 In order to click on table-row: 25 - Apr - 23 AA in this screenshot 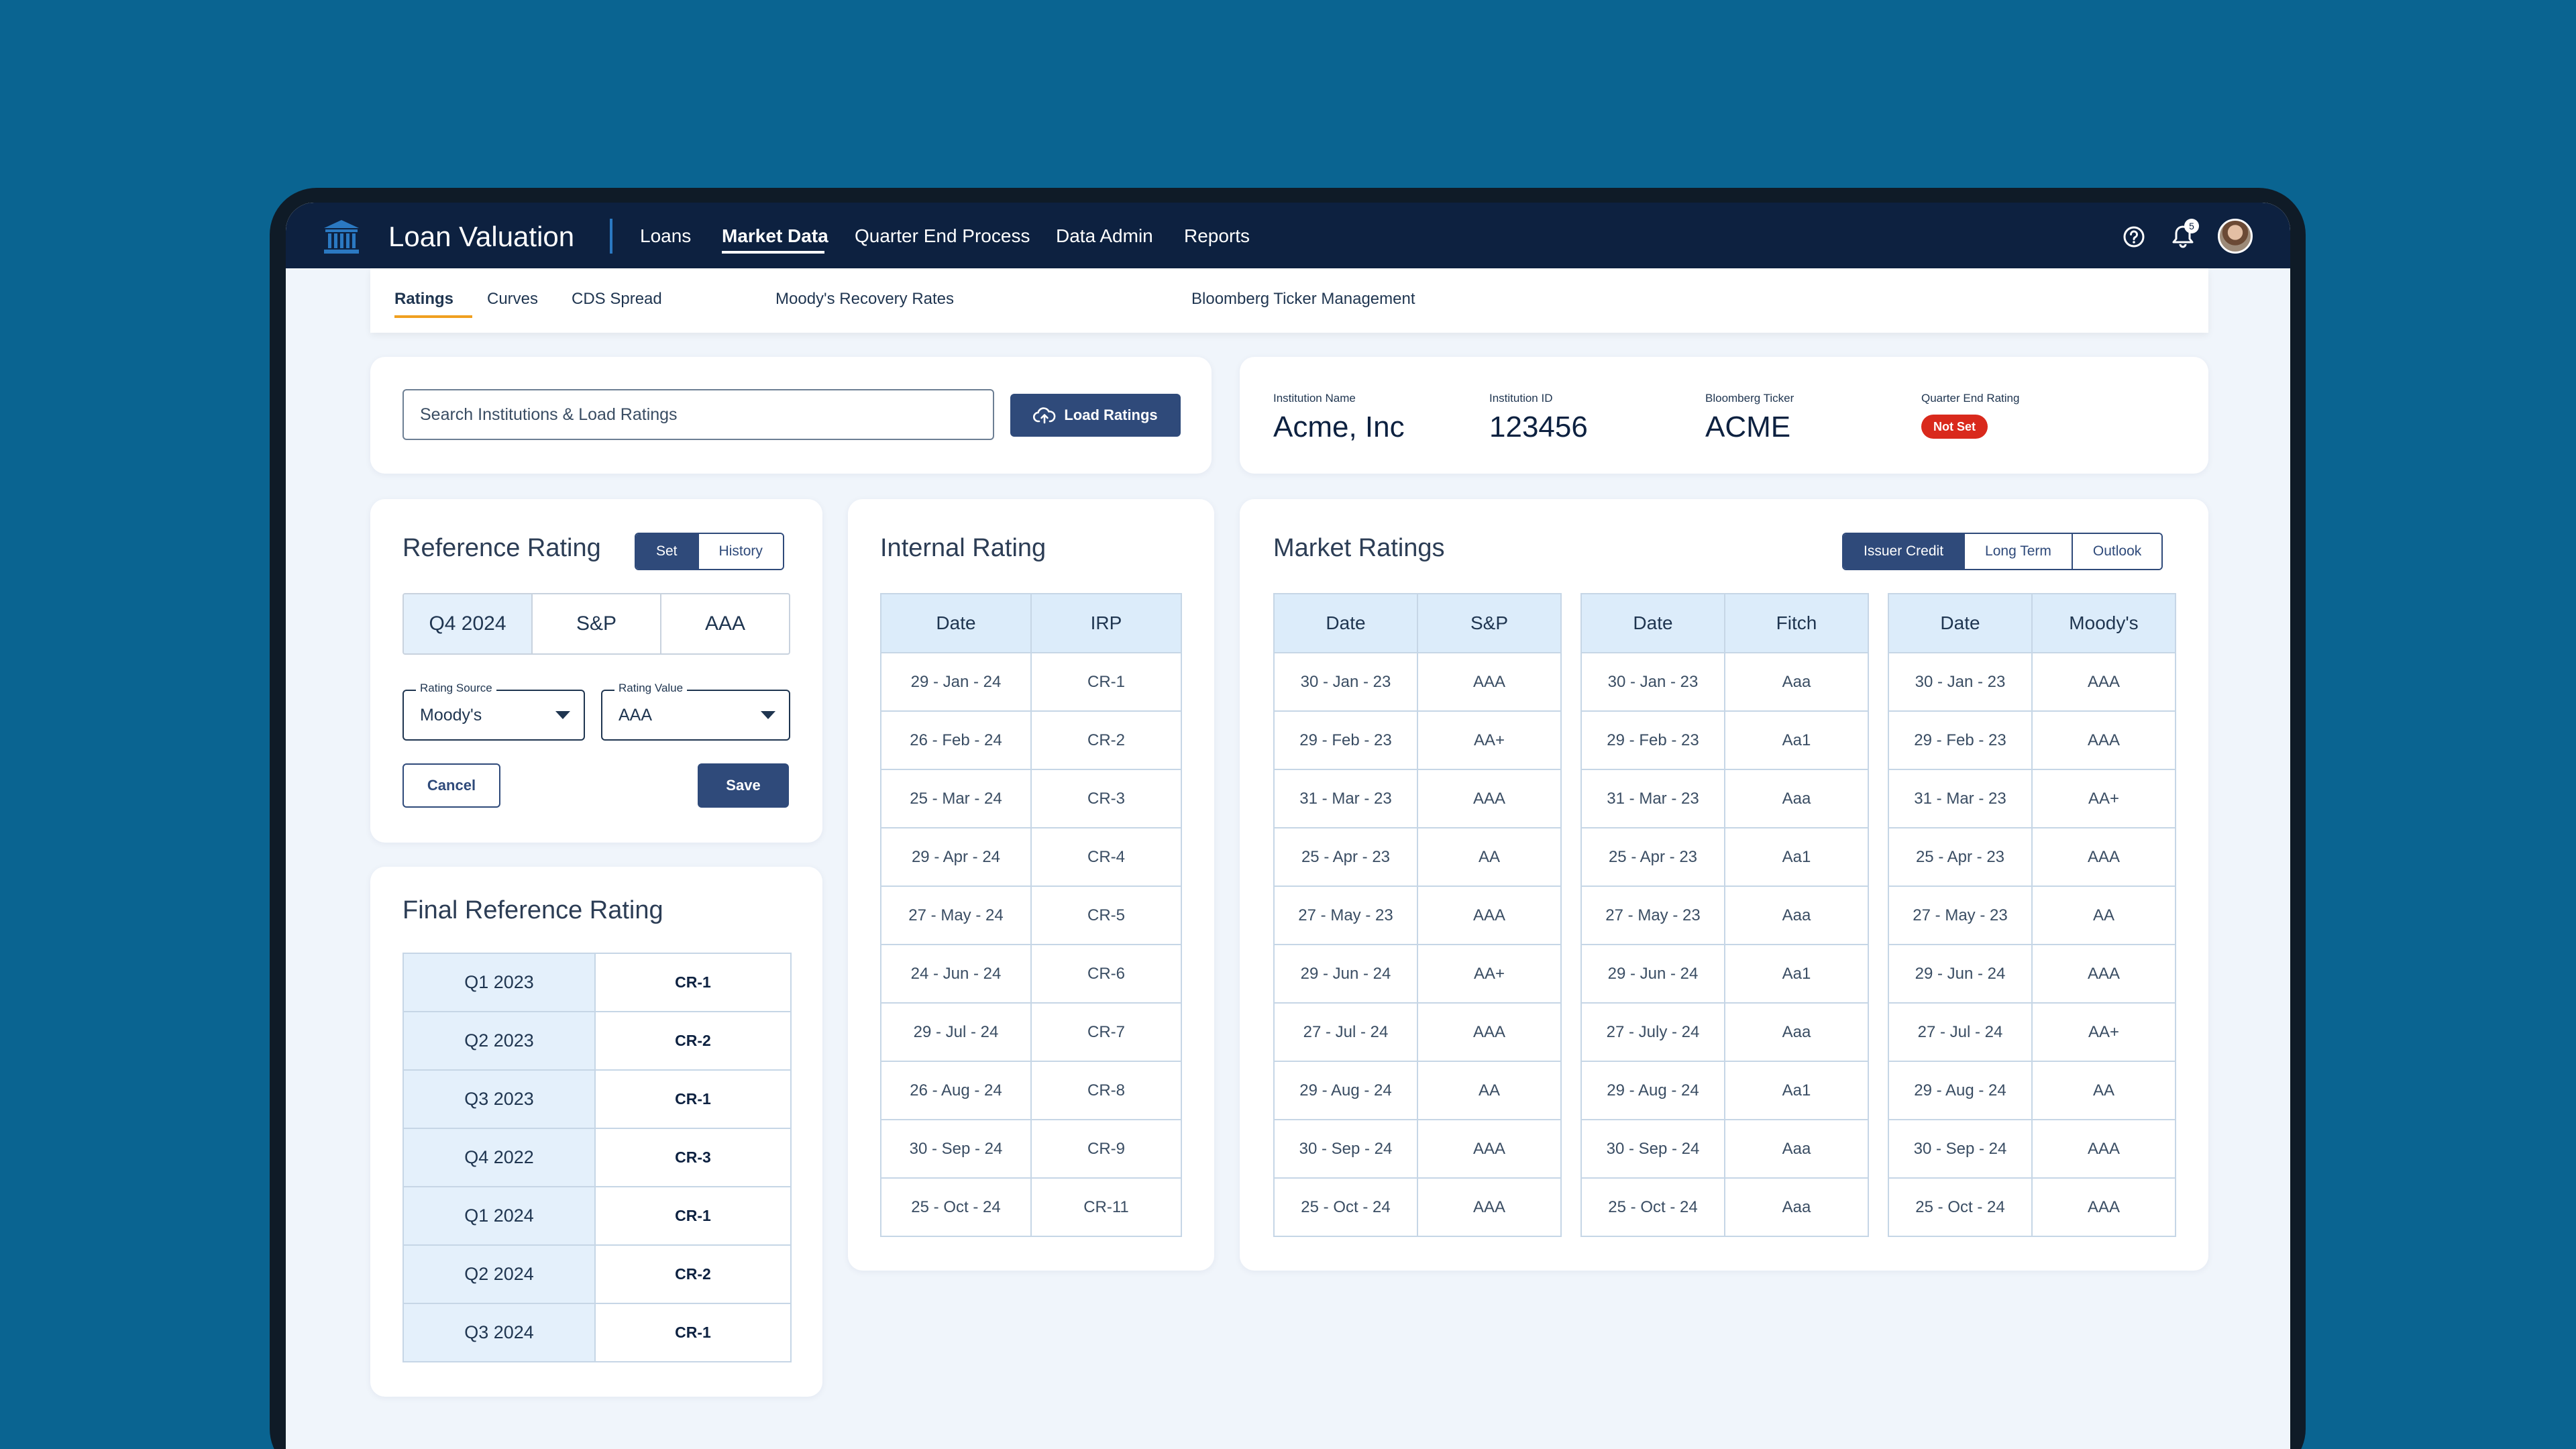, I will do `click(1417, 857)`.